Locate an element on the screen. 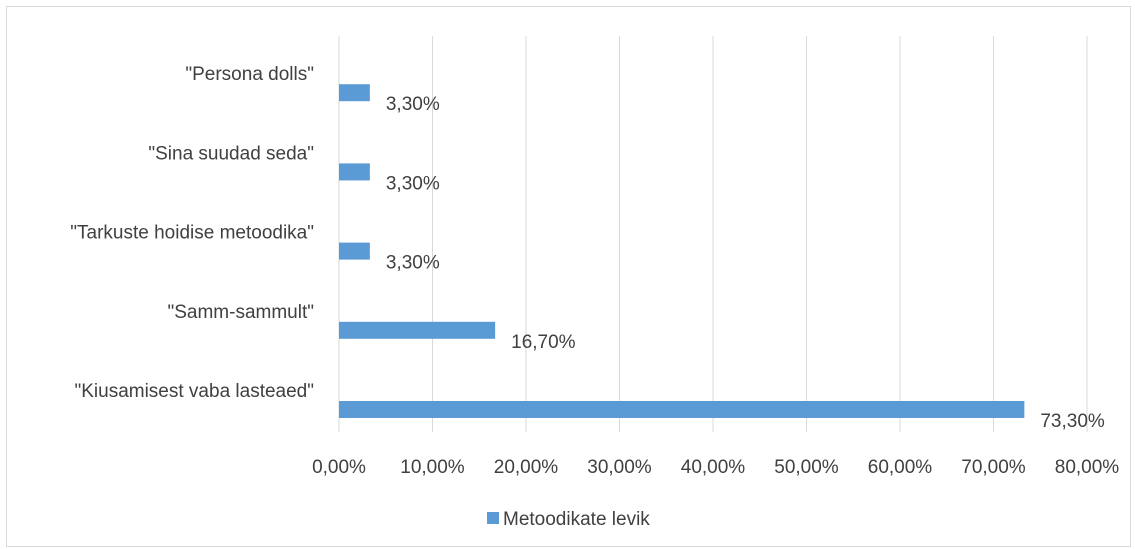  legend-swatch is located at coordinates (493, 518).